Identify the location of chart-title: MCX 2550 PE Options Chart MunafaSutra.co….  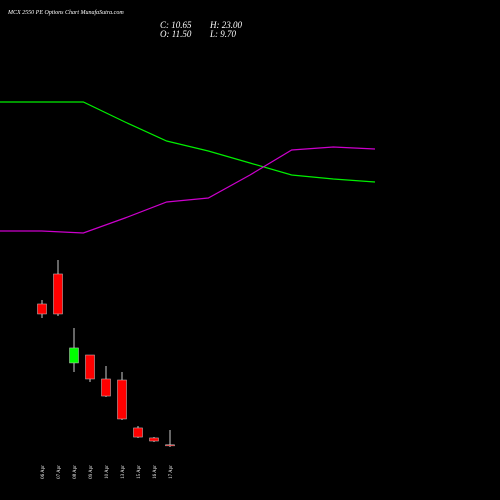
(65, 12).